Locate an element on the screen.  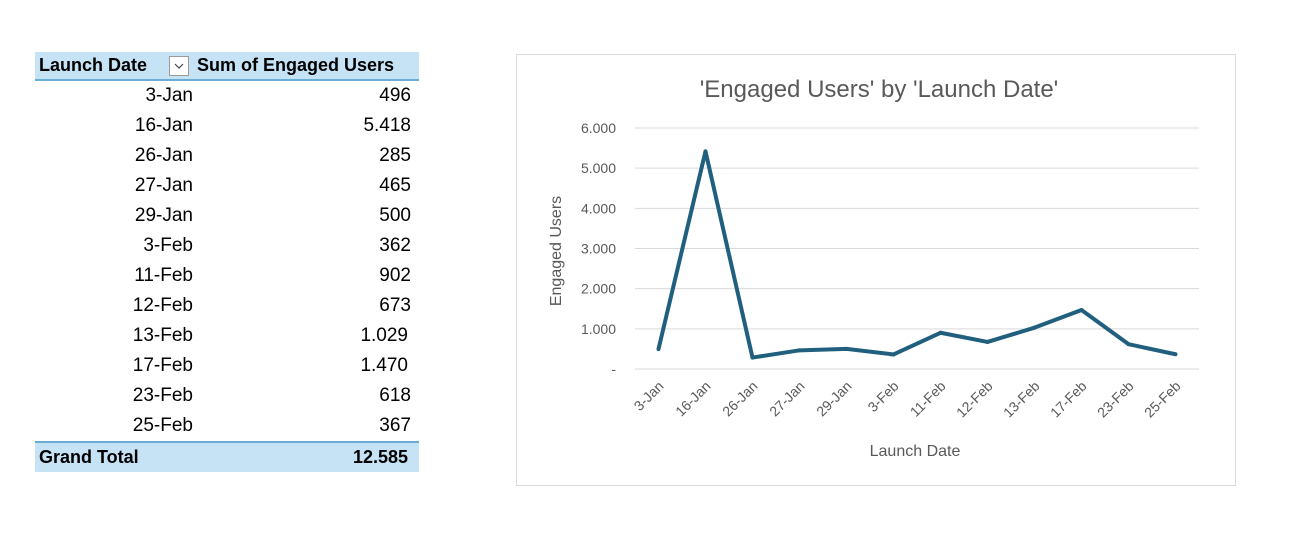
pivot-row: 3-Feb 362 is located at coordinates (227, 246).